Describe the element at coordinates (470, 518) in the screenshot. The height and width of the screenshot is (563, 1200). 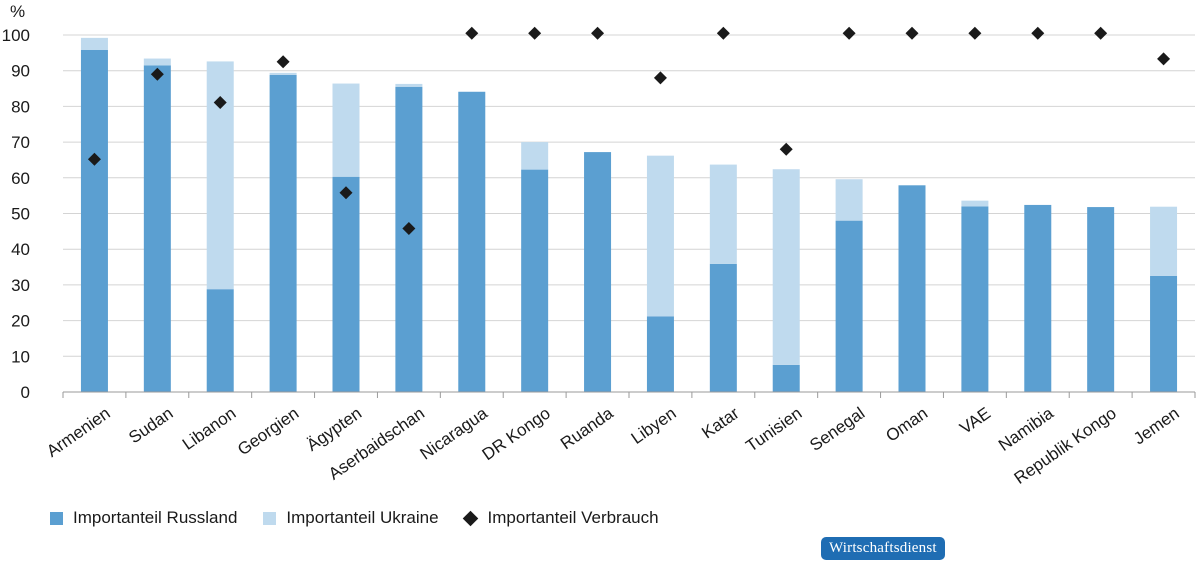
I see `legend-diamond-icon` at that location.